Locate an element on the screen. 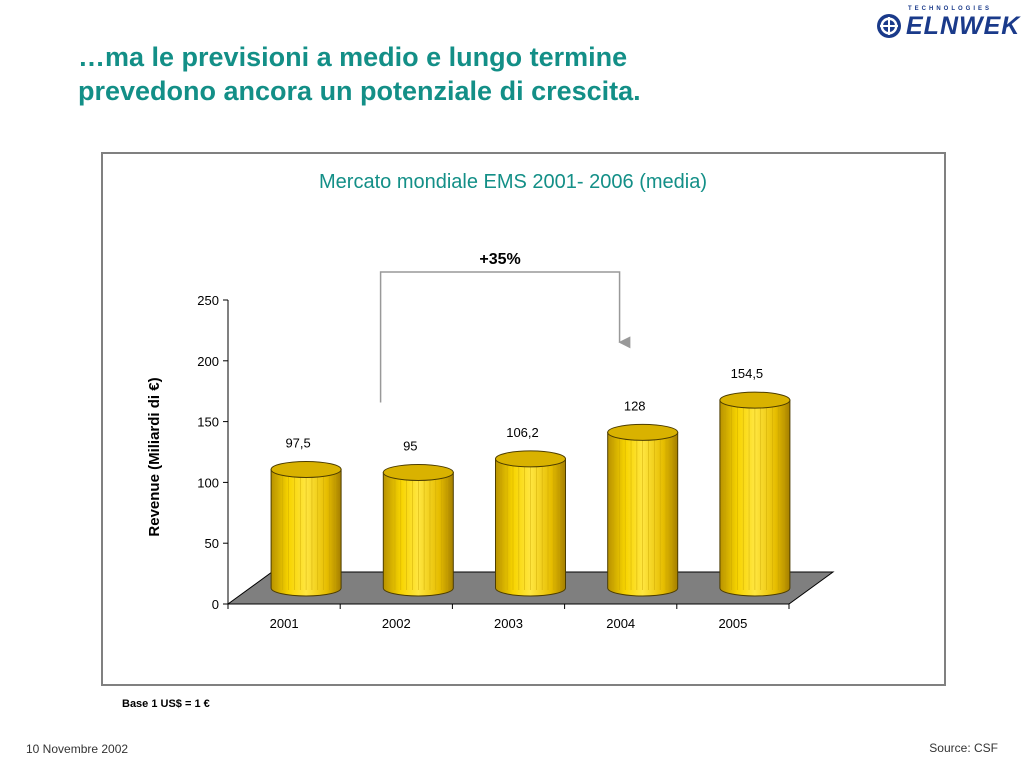  company-logo: TECHNOLOGIES ELNWEK is located at coordinates (946, 26).